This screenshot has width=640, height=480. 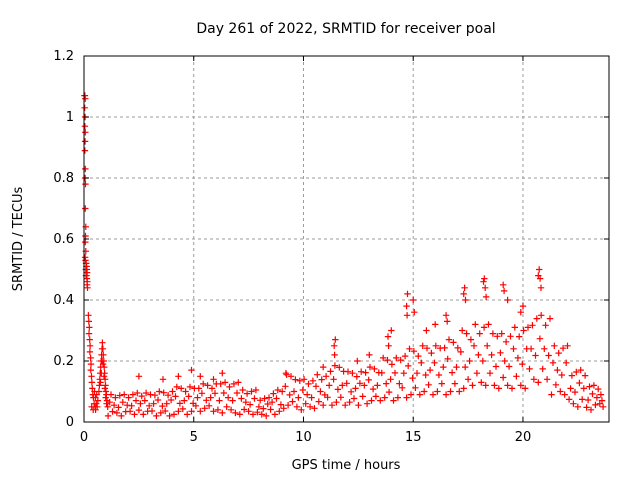 I want to click on y-tick-label: 0, so click(x=70, y=422).